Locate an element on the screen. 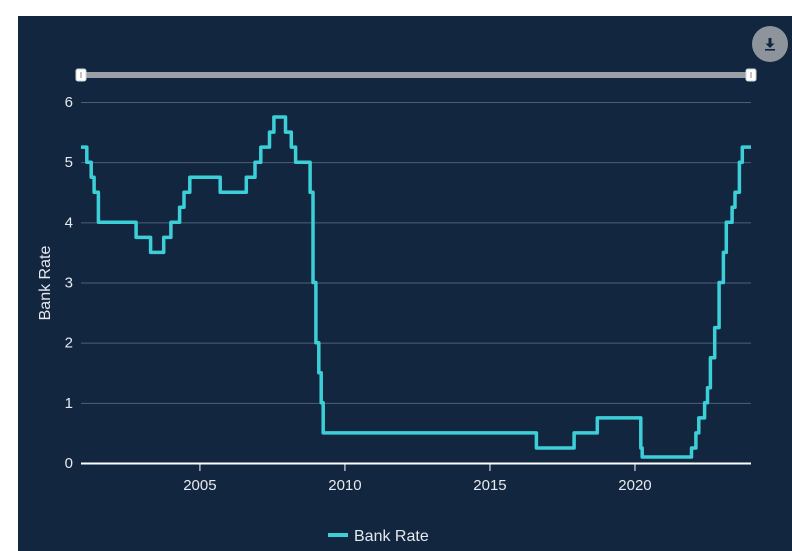 This screenshot has width=792, height=551. navigator-track is located at coordinates (416, 75).